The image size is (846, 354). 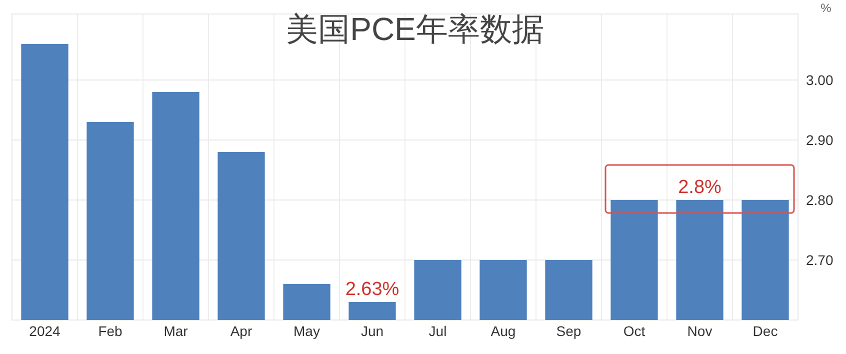 What do you see at coordinates (45, 331) in the screenshot?
I see `x-tick-label: 2024` at bounding box center [45, 331].